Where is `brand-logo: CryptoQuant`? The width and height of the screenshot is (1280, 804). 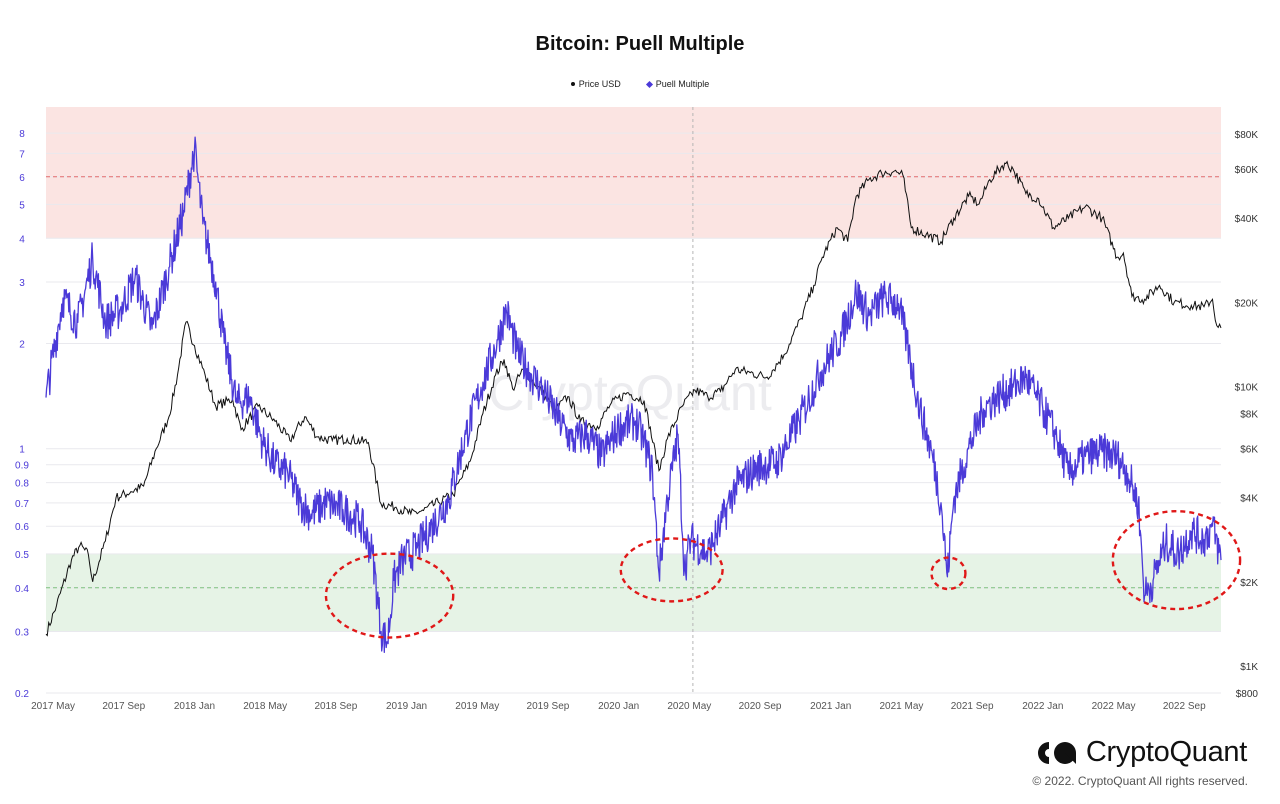
brand-logo: CryptoQuant is located at coordinates (1141, 752).